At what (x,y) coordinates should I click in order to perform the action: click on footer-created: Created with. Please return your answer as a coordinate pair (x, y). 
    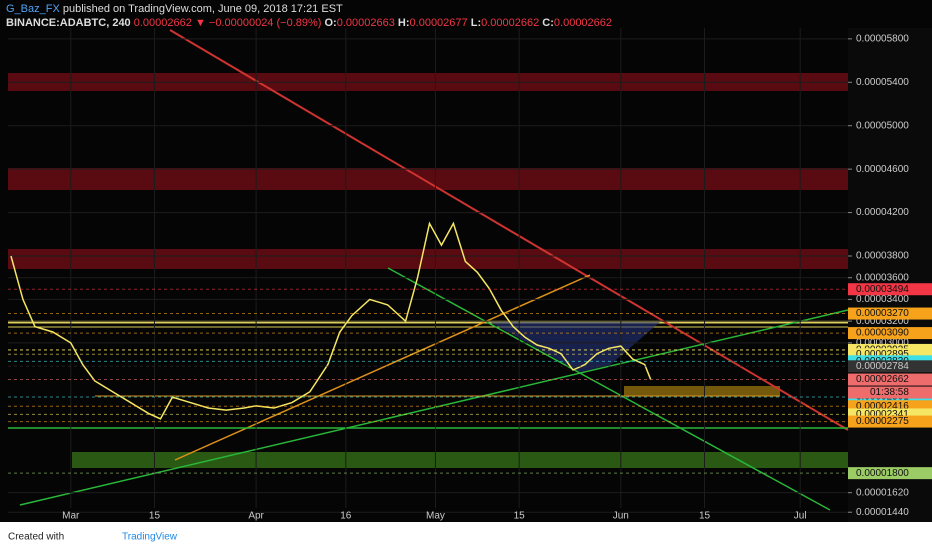
    Looking at the image, I should click on (36, 537).